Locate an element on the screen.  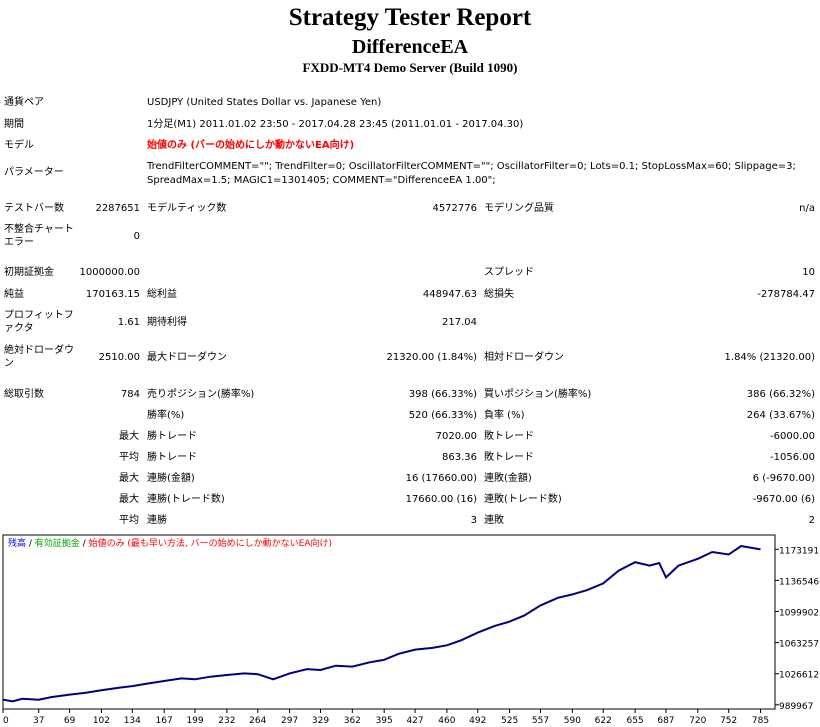
average-consecutive-label: 平均 is located at coordinates (129, 520).